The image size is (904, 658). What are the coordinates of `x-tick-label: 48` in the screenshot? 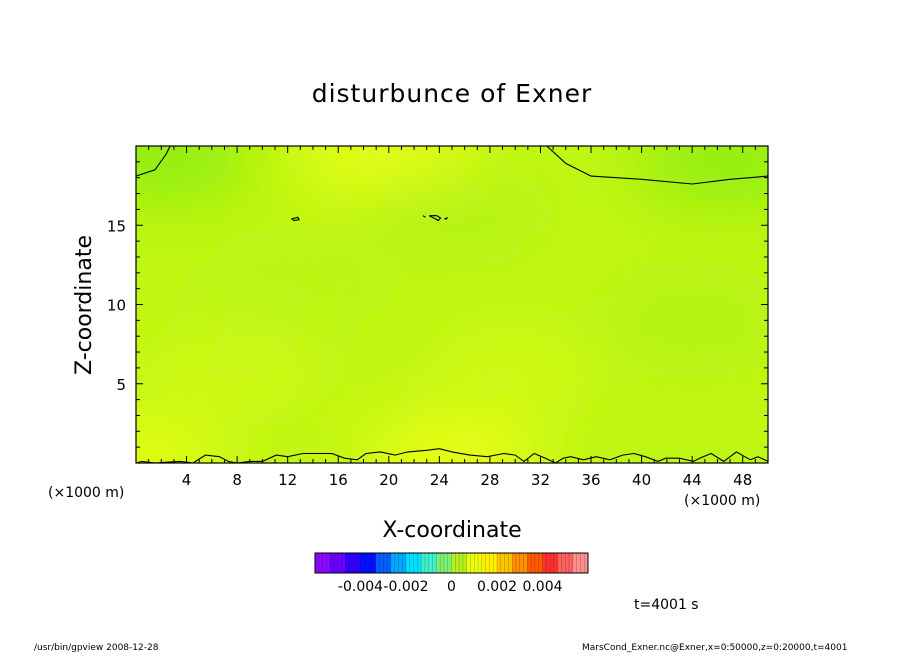 It's located at (742, 480).